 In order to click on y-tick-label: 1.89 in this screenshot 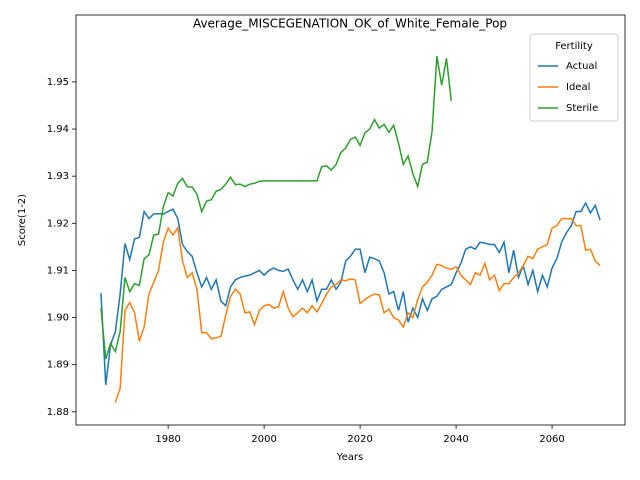, I will do `click(58, 365)`.